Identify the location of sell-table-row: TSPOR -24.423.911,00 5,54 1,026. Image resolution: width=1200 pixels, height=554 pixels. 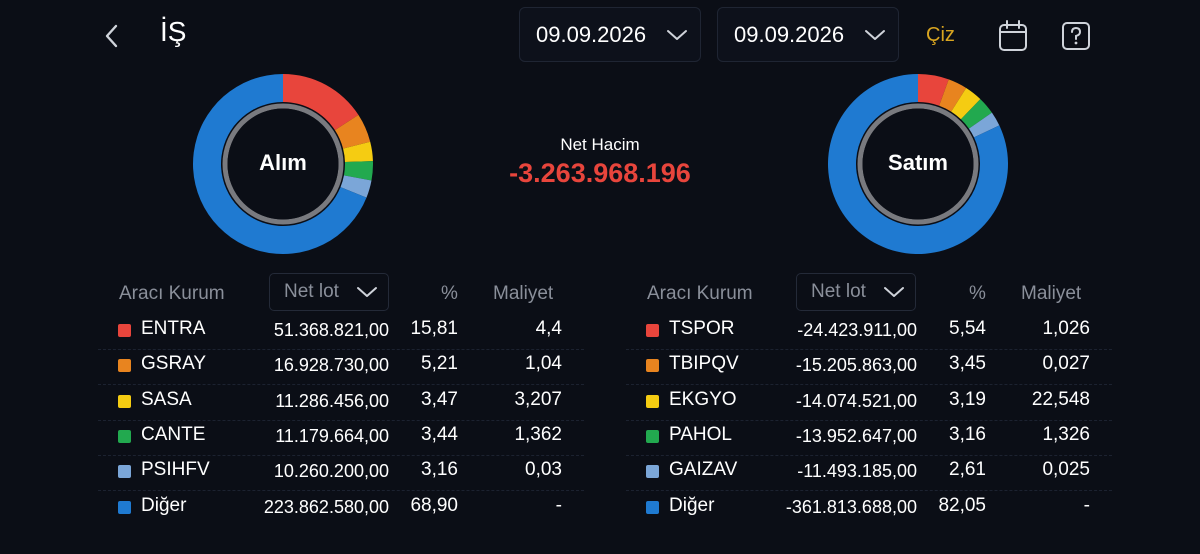
(869, 332).